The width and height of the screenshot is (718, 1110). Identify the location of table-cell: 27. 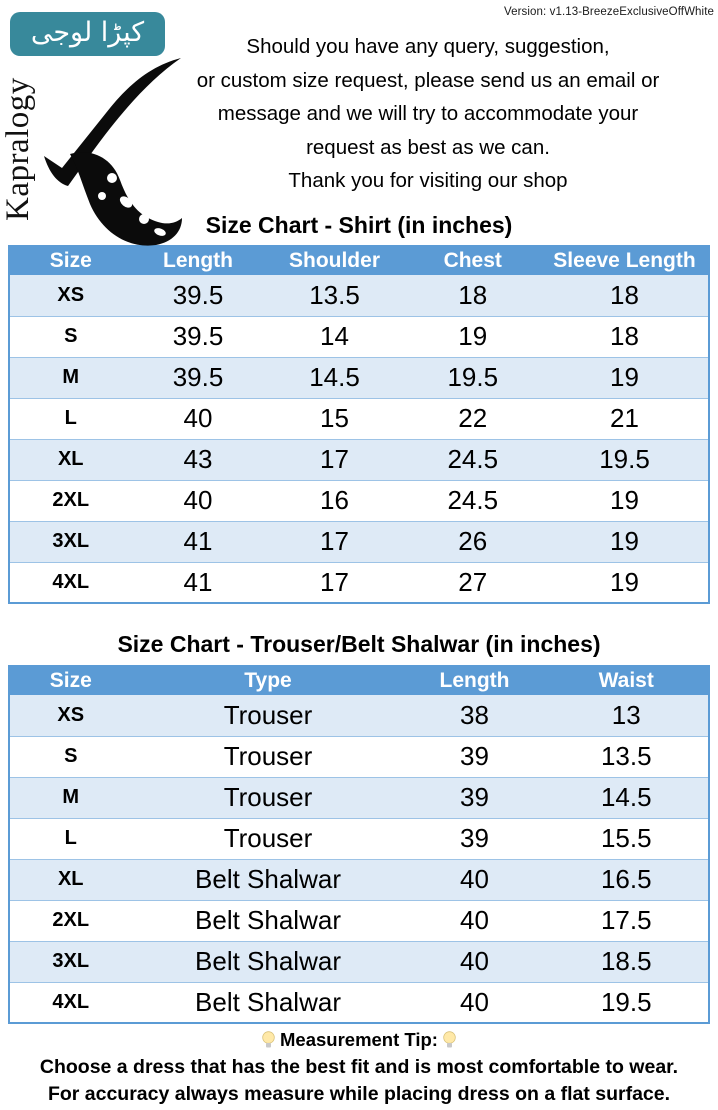
(473, 581).